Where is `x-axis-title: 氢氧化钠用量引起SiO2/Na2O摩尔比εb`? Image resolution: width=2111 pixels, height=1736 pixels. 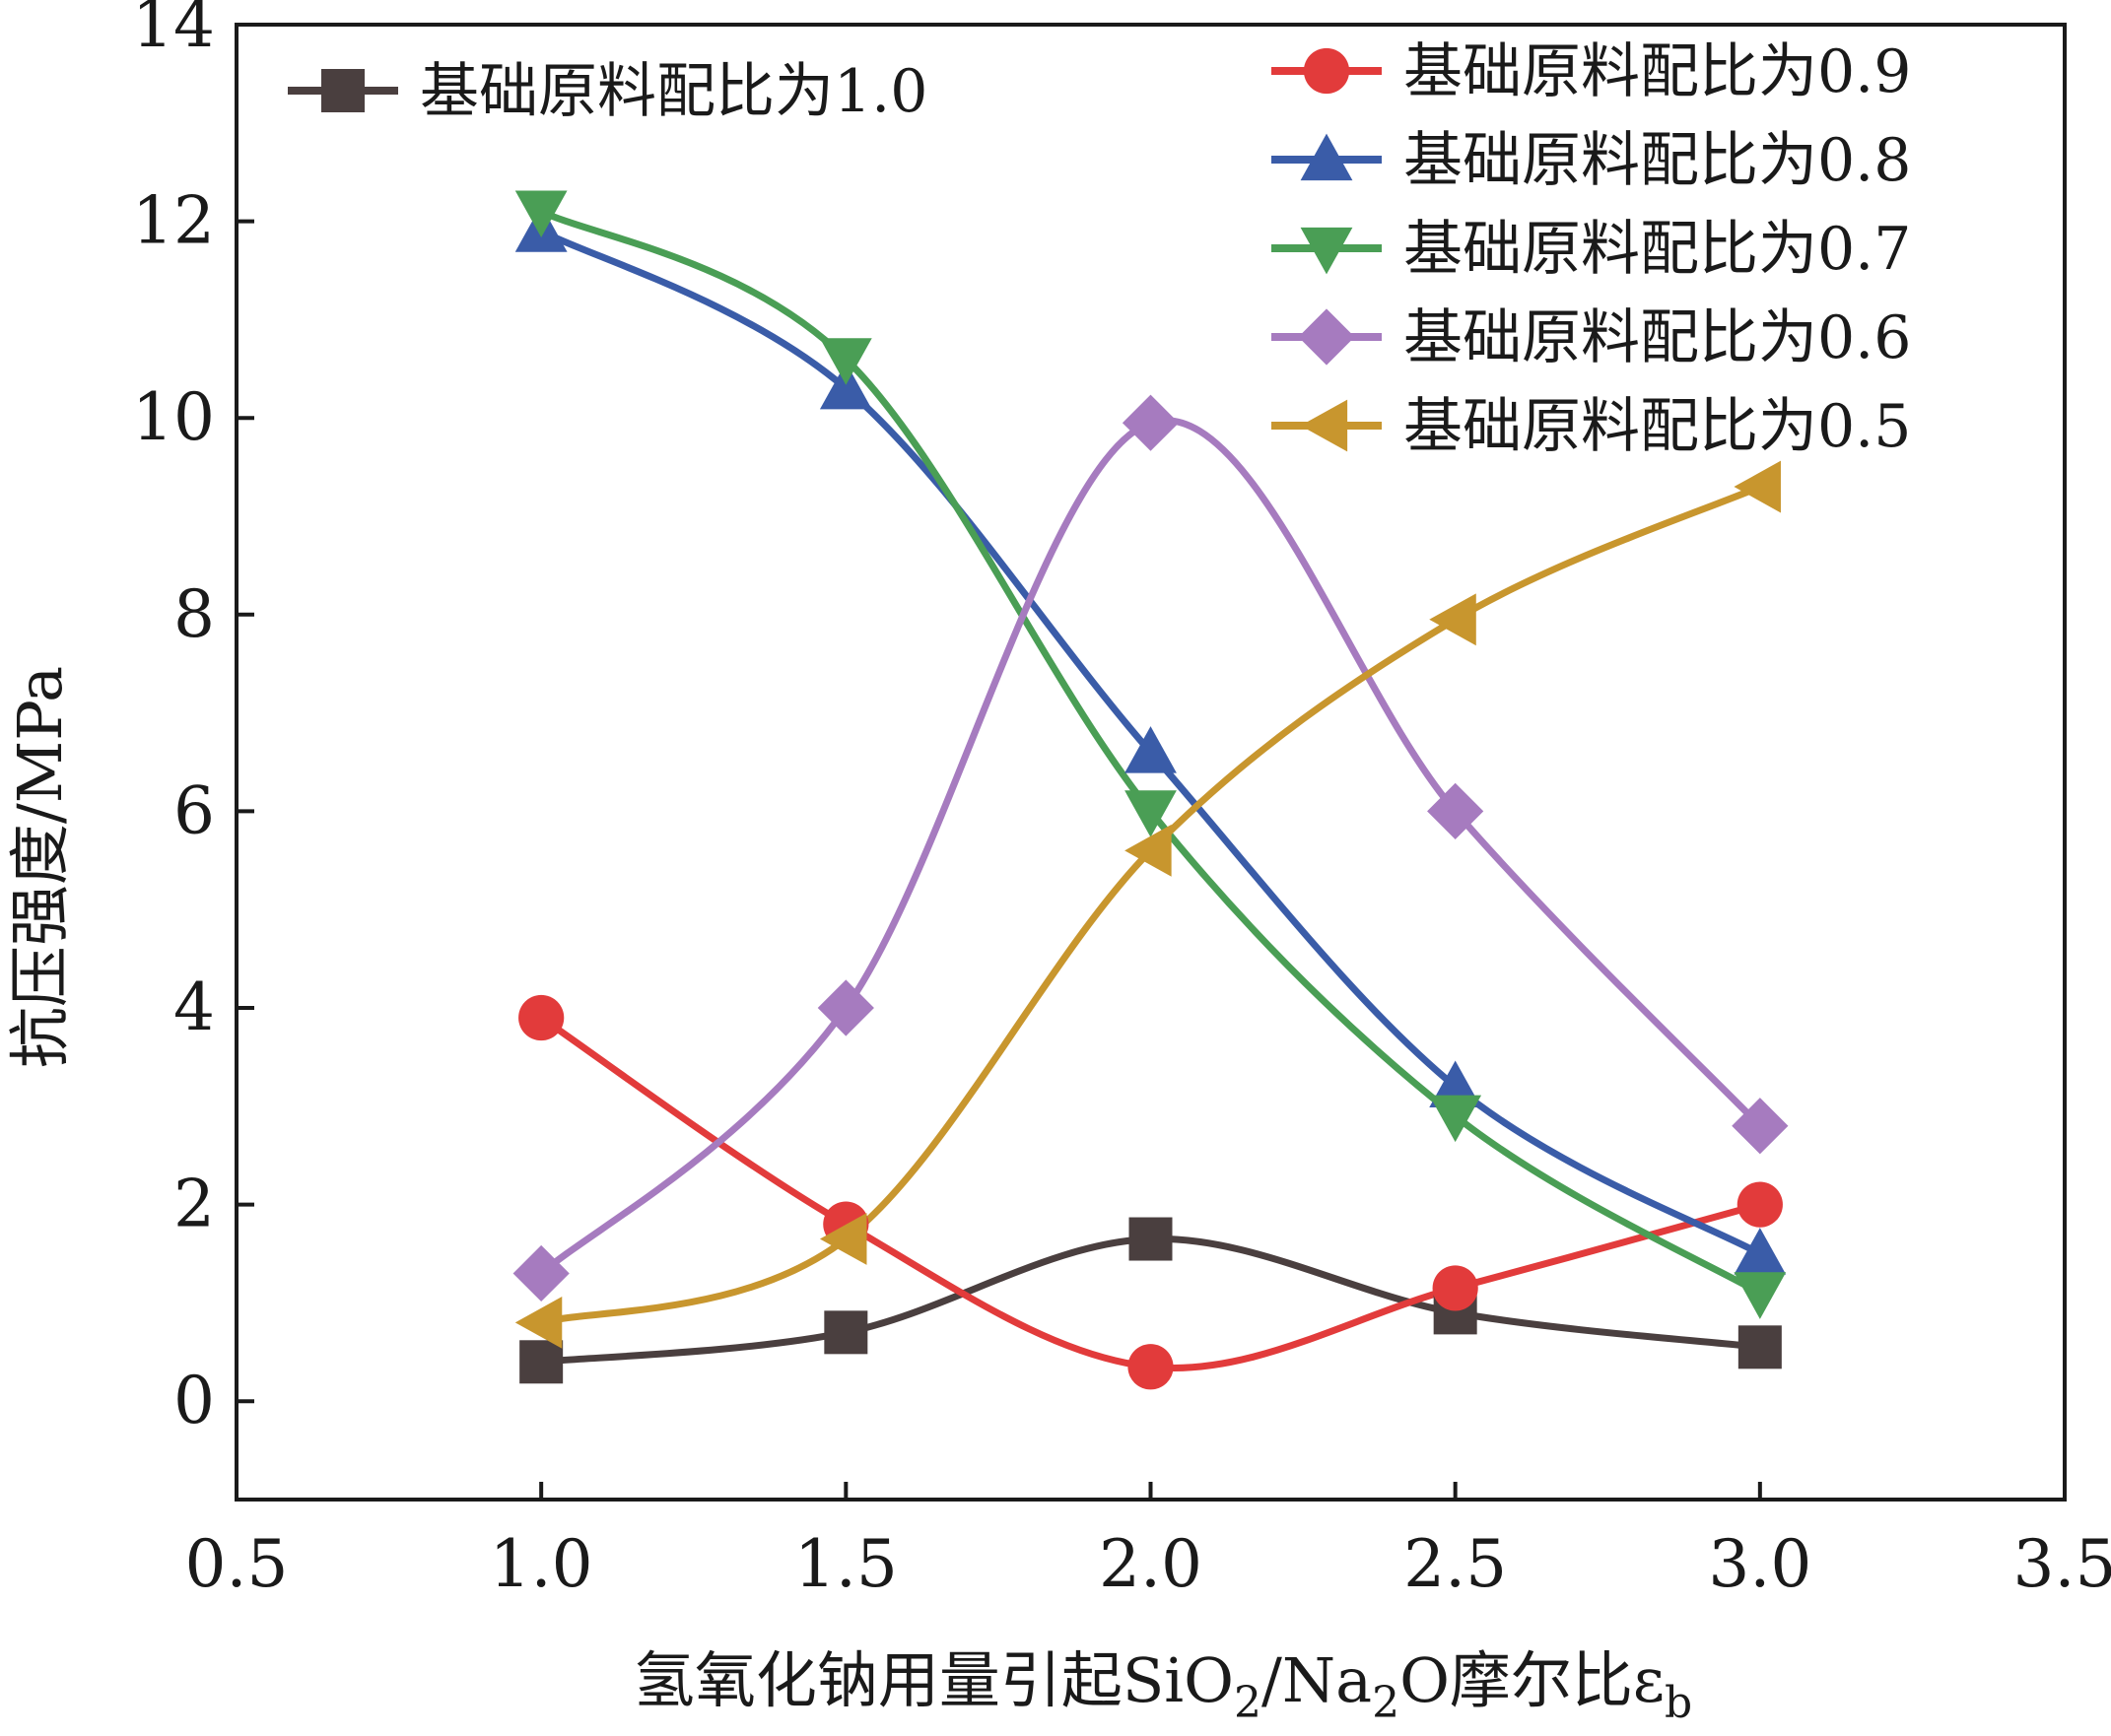
x-axis-title: 氢氧化钠用量引起SiO2/Na2O摩尔比εb is located at coordinates (1163, 1686).